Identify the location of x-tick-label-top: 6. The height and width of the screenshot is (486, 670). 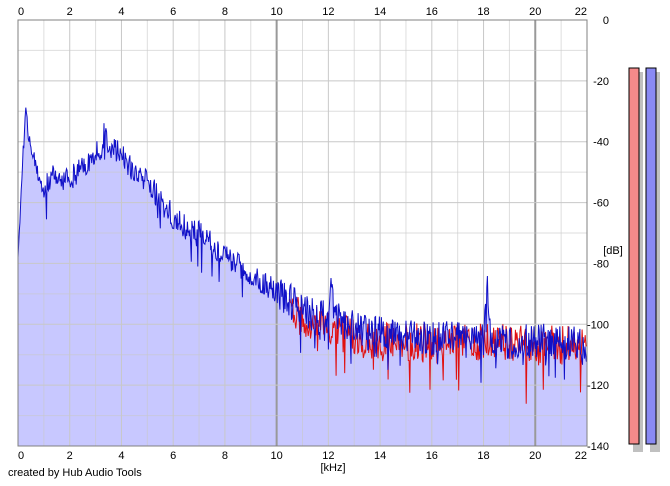
(173, 12).